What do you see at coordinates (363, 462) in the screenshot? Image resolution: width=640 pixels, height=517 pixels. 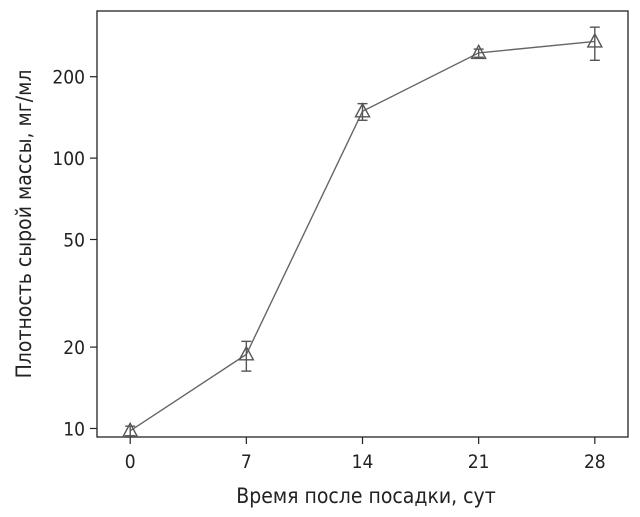 I see `x-tick-label: 14` at bounding box center [363, 462].